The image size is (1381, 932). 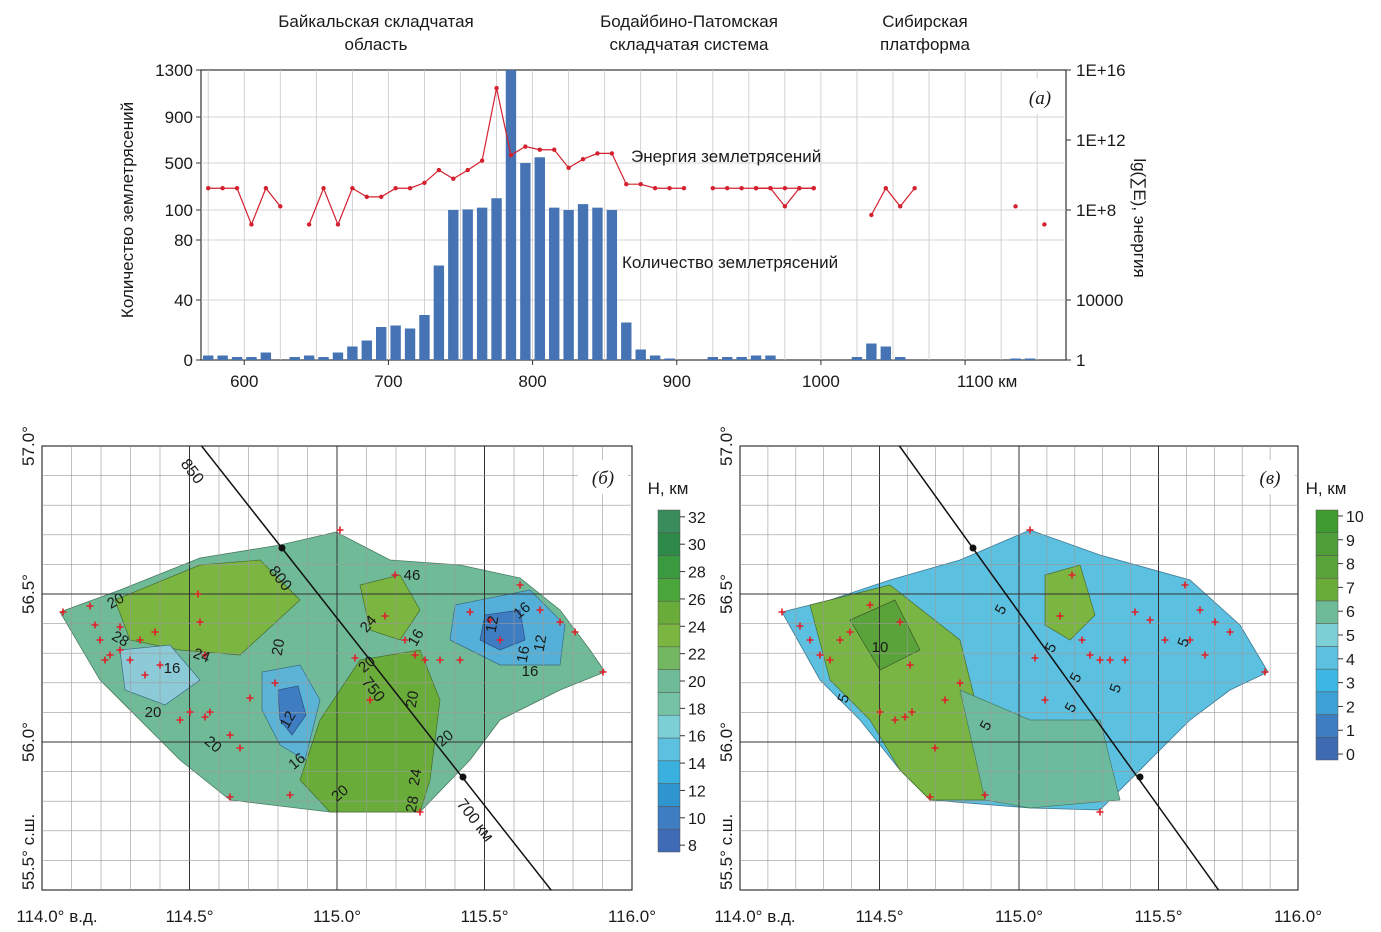 I want to click on colorbar-tick-label: 28, so click(x=697, y=573).